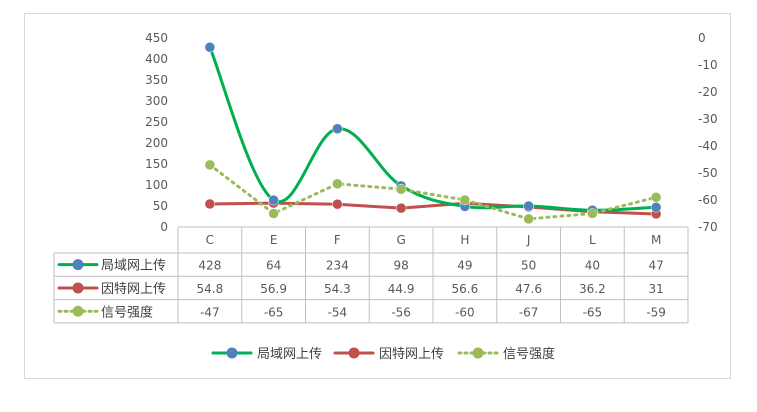  I want to click on table-value-cell: 50, so click(528, 266).